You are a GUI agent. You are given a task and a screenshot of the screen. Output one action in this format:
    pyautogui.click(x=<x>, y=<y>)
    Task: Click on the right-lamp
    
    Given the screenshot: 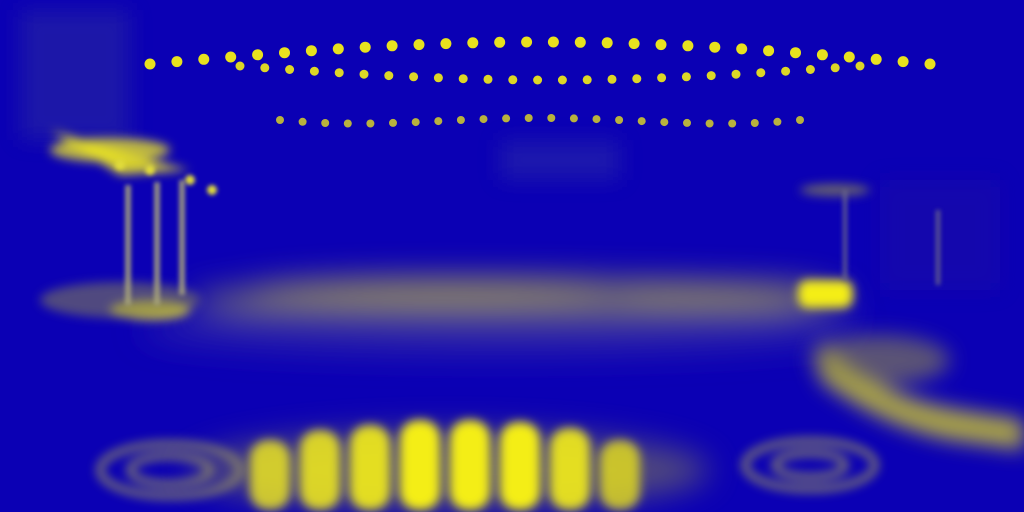 What is the action you would take?
    pyautogui.click(x=869, y=246)
    